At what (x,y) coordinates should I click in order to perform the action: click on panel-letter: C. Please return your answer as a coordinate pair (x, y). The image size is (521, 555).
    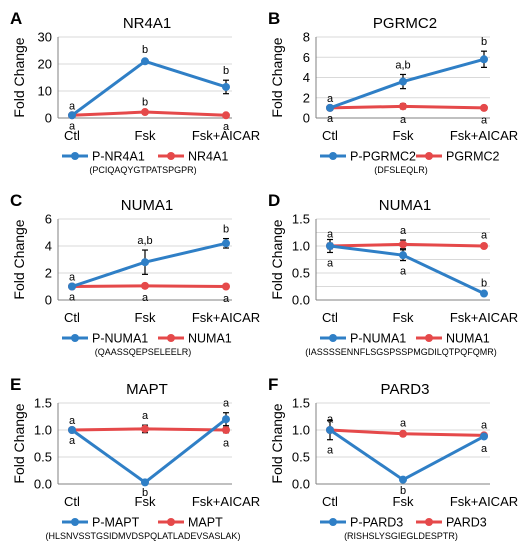
    Looking at the image, I should click on (16, 200).